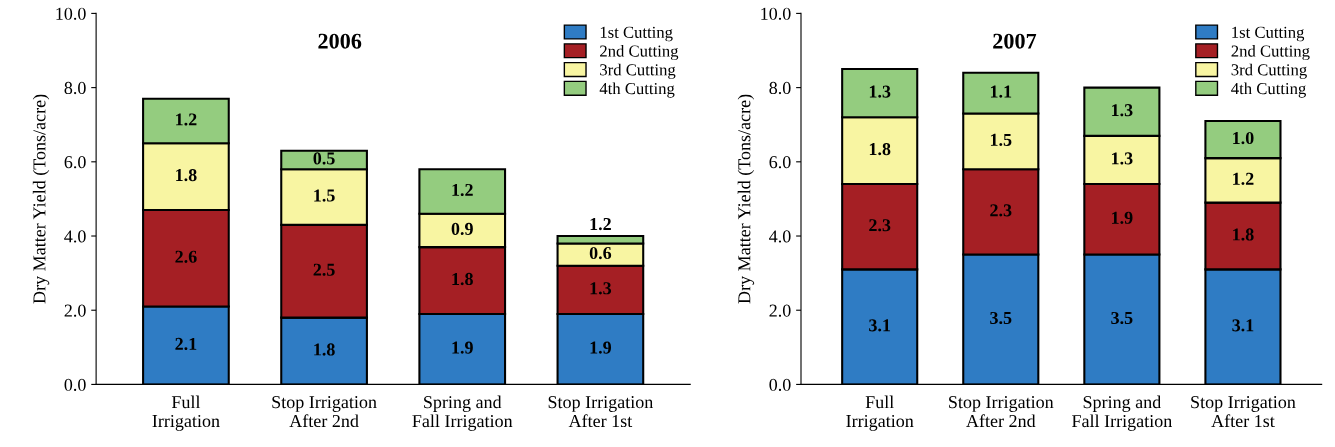 Image resolution: width=1335 pixels, height=447 pixels. I want to click on data-label: 0.5, so click(324, 158).